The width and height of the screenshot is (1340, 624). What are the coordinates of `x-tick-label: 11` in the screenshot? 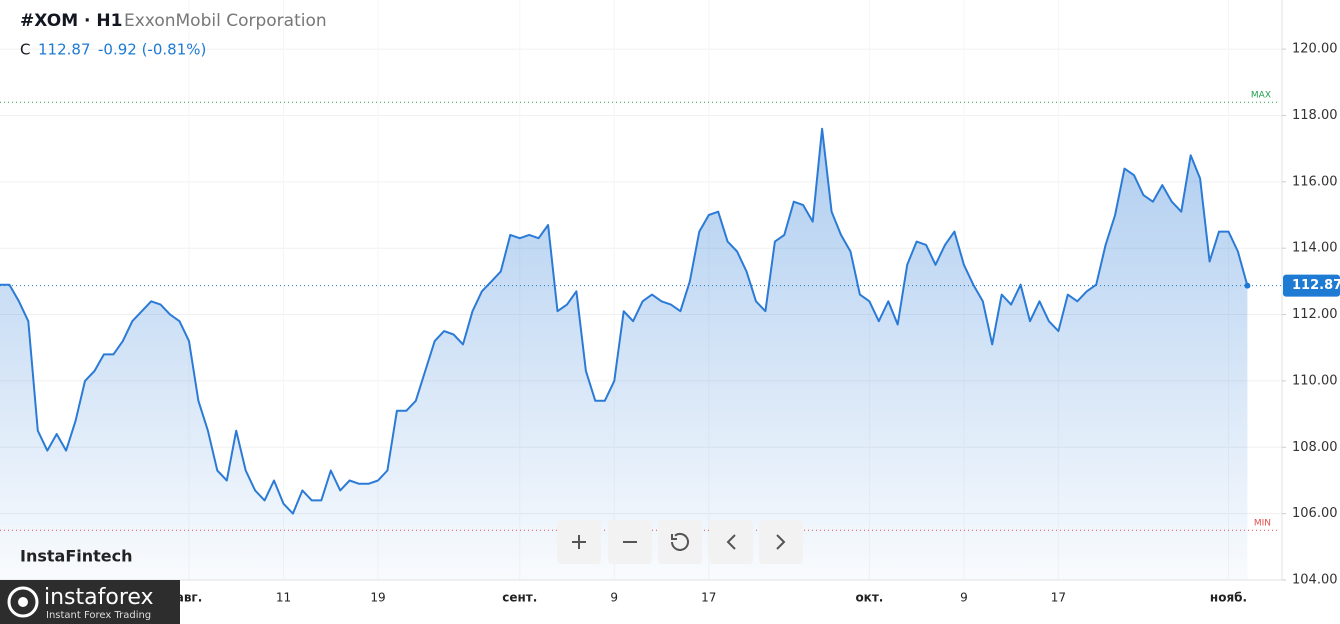 It's located at (283, 598).